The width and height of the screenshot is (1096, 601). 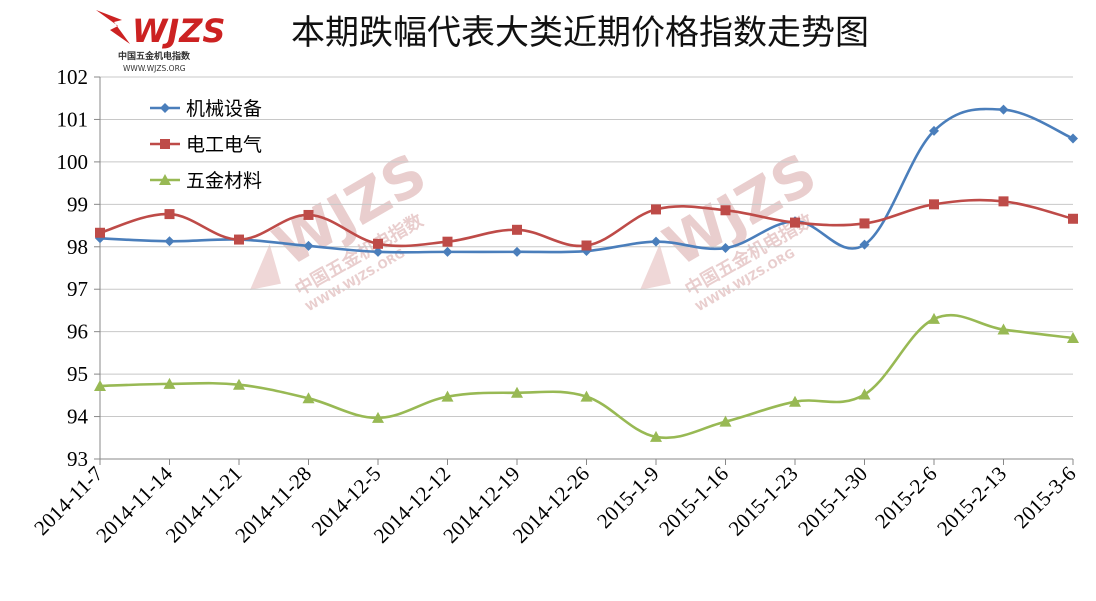 I want to click on series-line, so click(x=586, y=223).